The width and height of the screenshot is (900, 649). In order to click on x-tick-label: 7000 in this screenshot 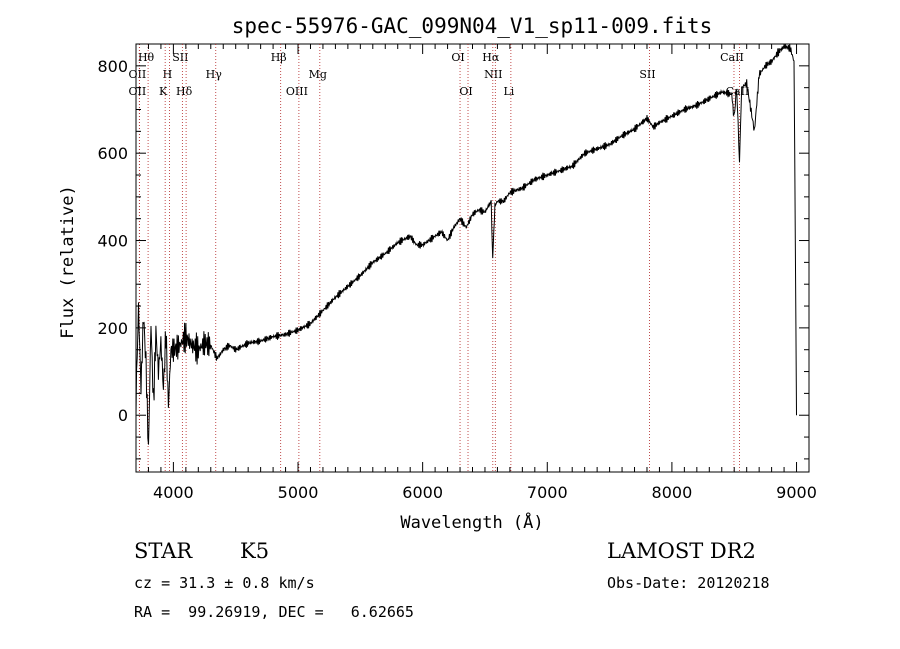, I will do `click(547, 492)`.